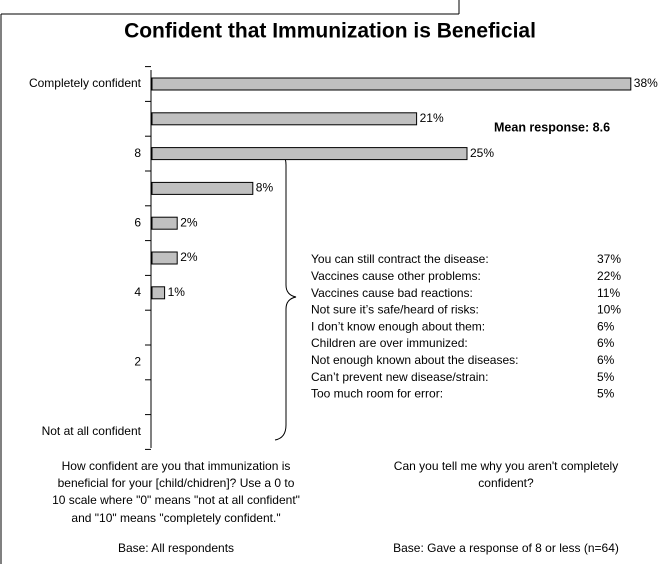 This screenshot has width=659, height=564. What do you see at coordinates (176, 548) in the screenshot?
I see `footnote: Base: All respondents` at bounding box center [176, 548].